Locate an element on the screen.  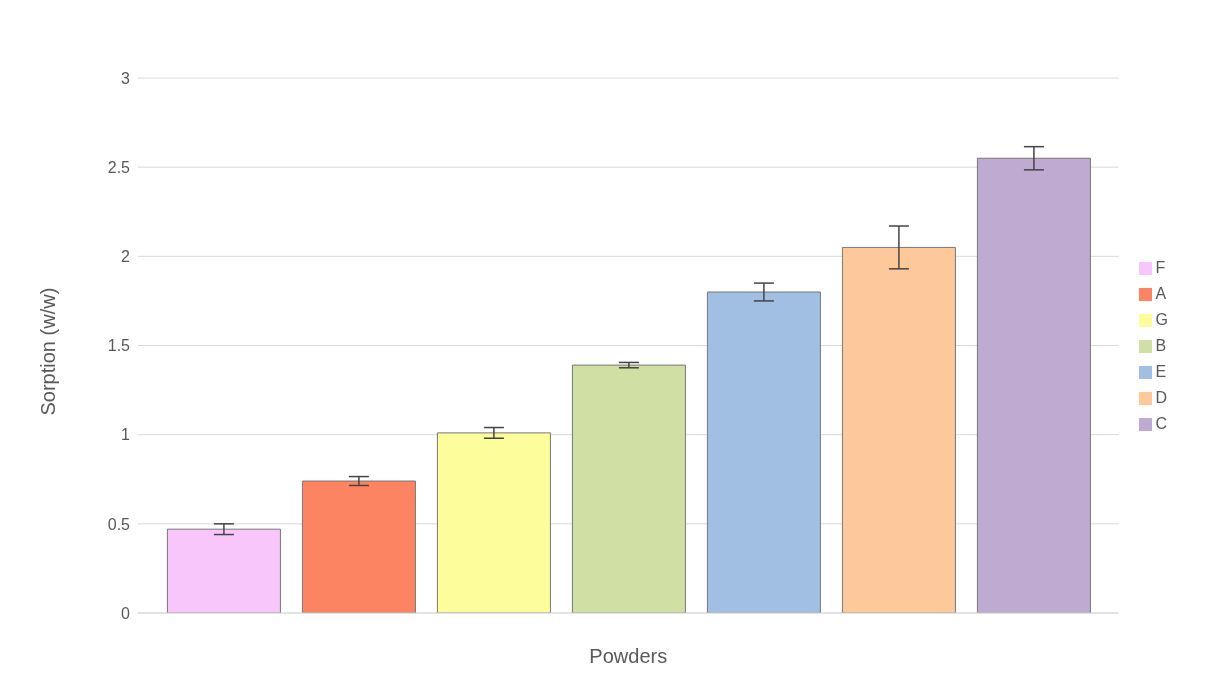
y-tick-label: 0.5 is located at coordinates (119, 524).